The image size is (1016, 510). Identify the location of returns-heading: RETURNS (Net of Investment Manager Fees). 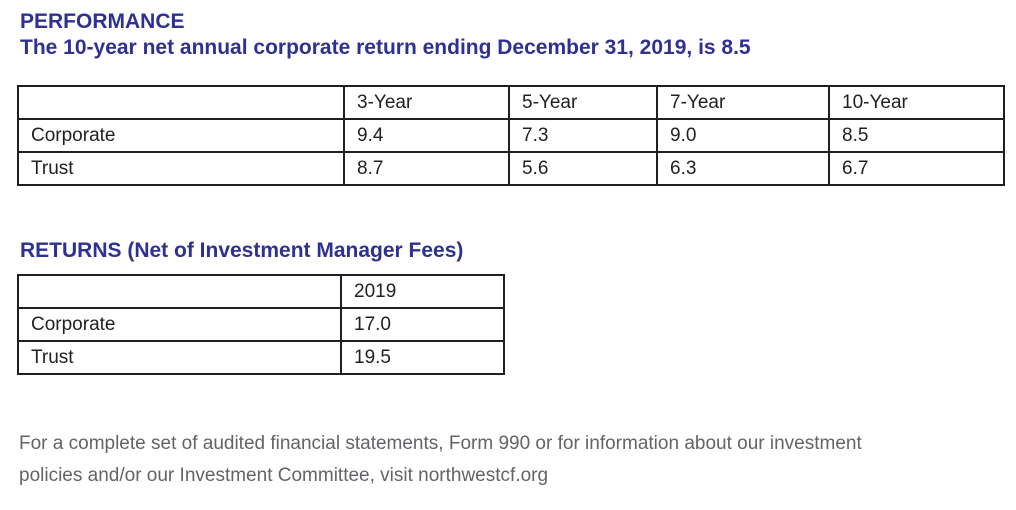
(242, 250).